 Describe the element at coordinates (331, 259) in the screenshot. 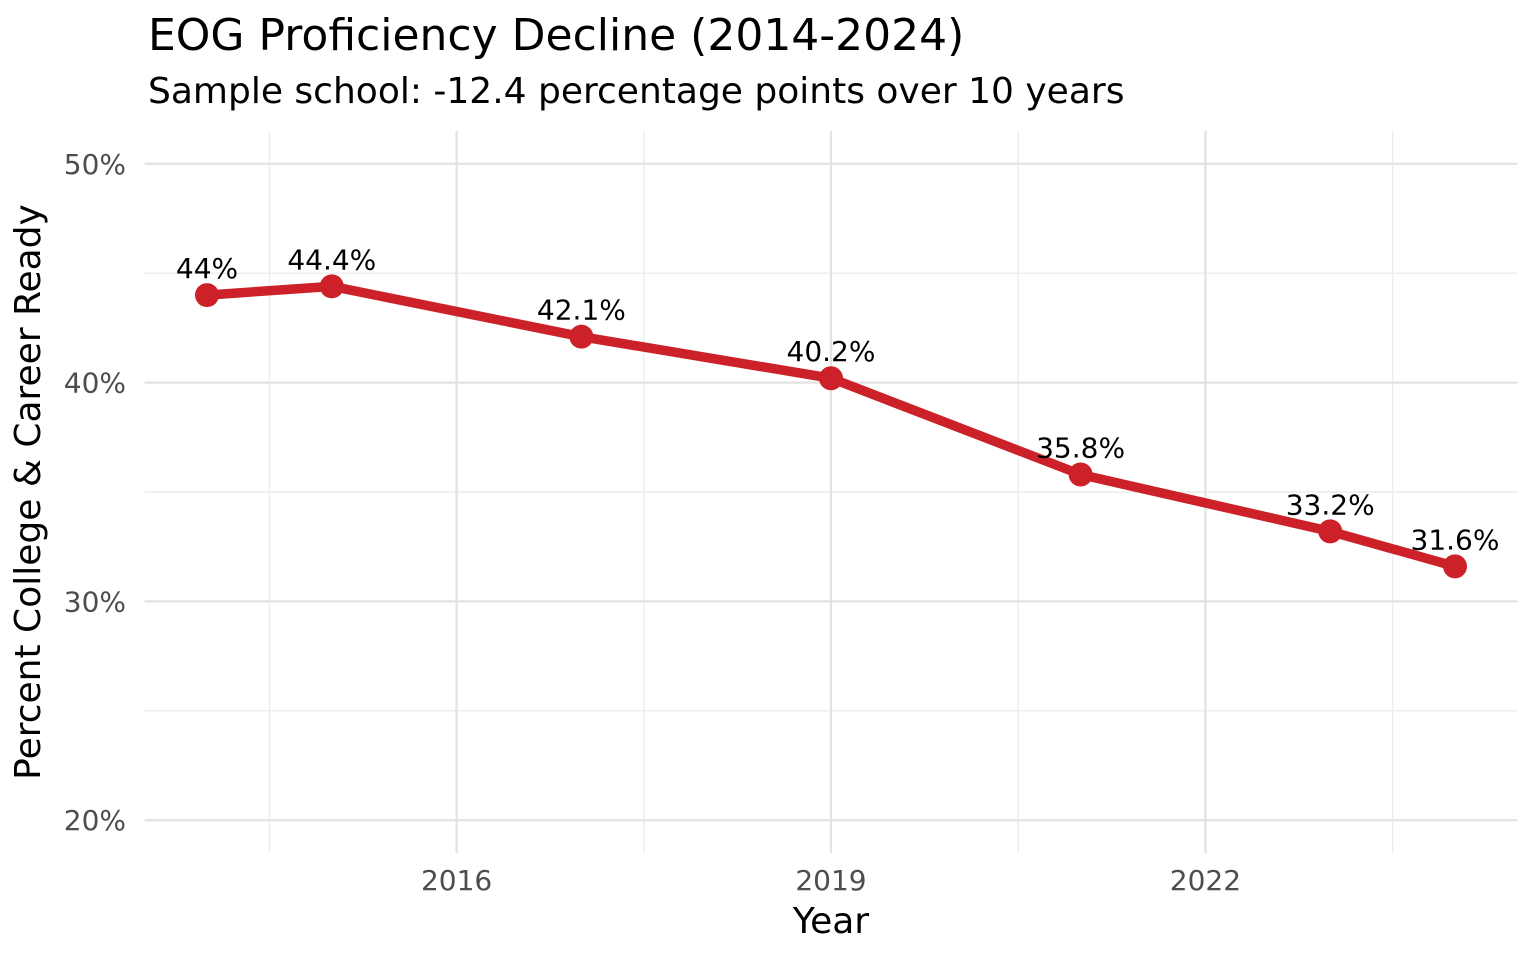

I see `point-label: 44.4%` at that location.